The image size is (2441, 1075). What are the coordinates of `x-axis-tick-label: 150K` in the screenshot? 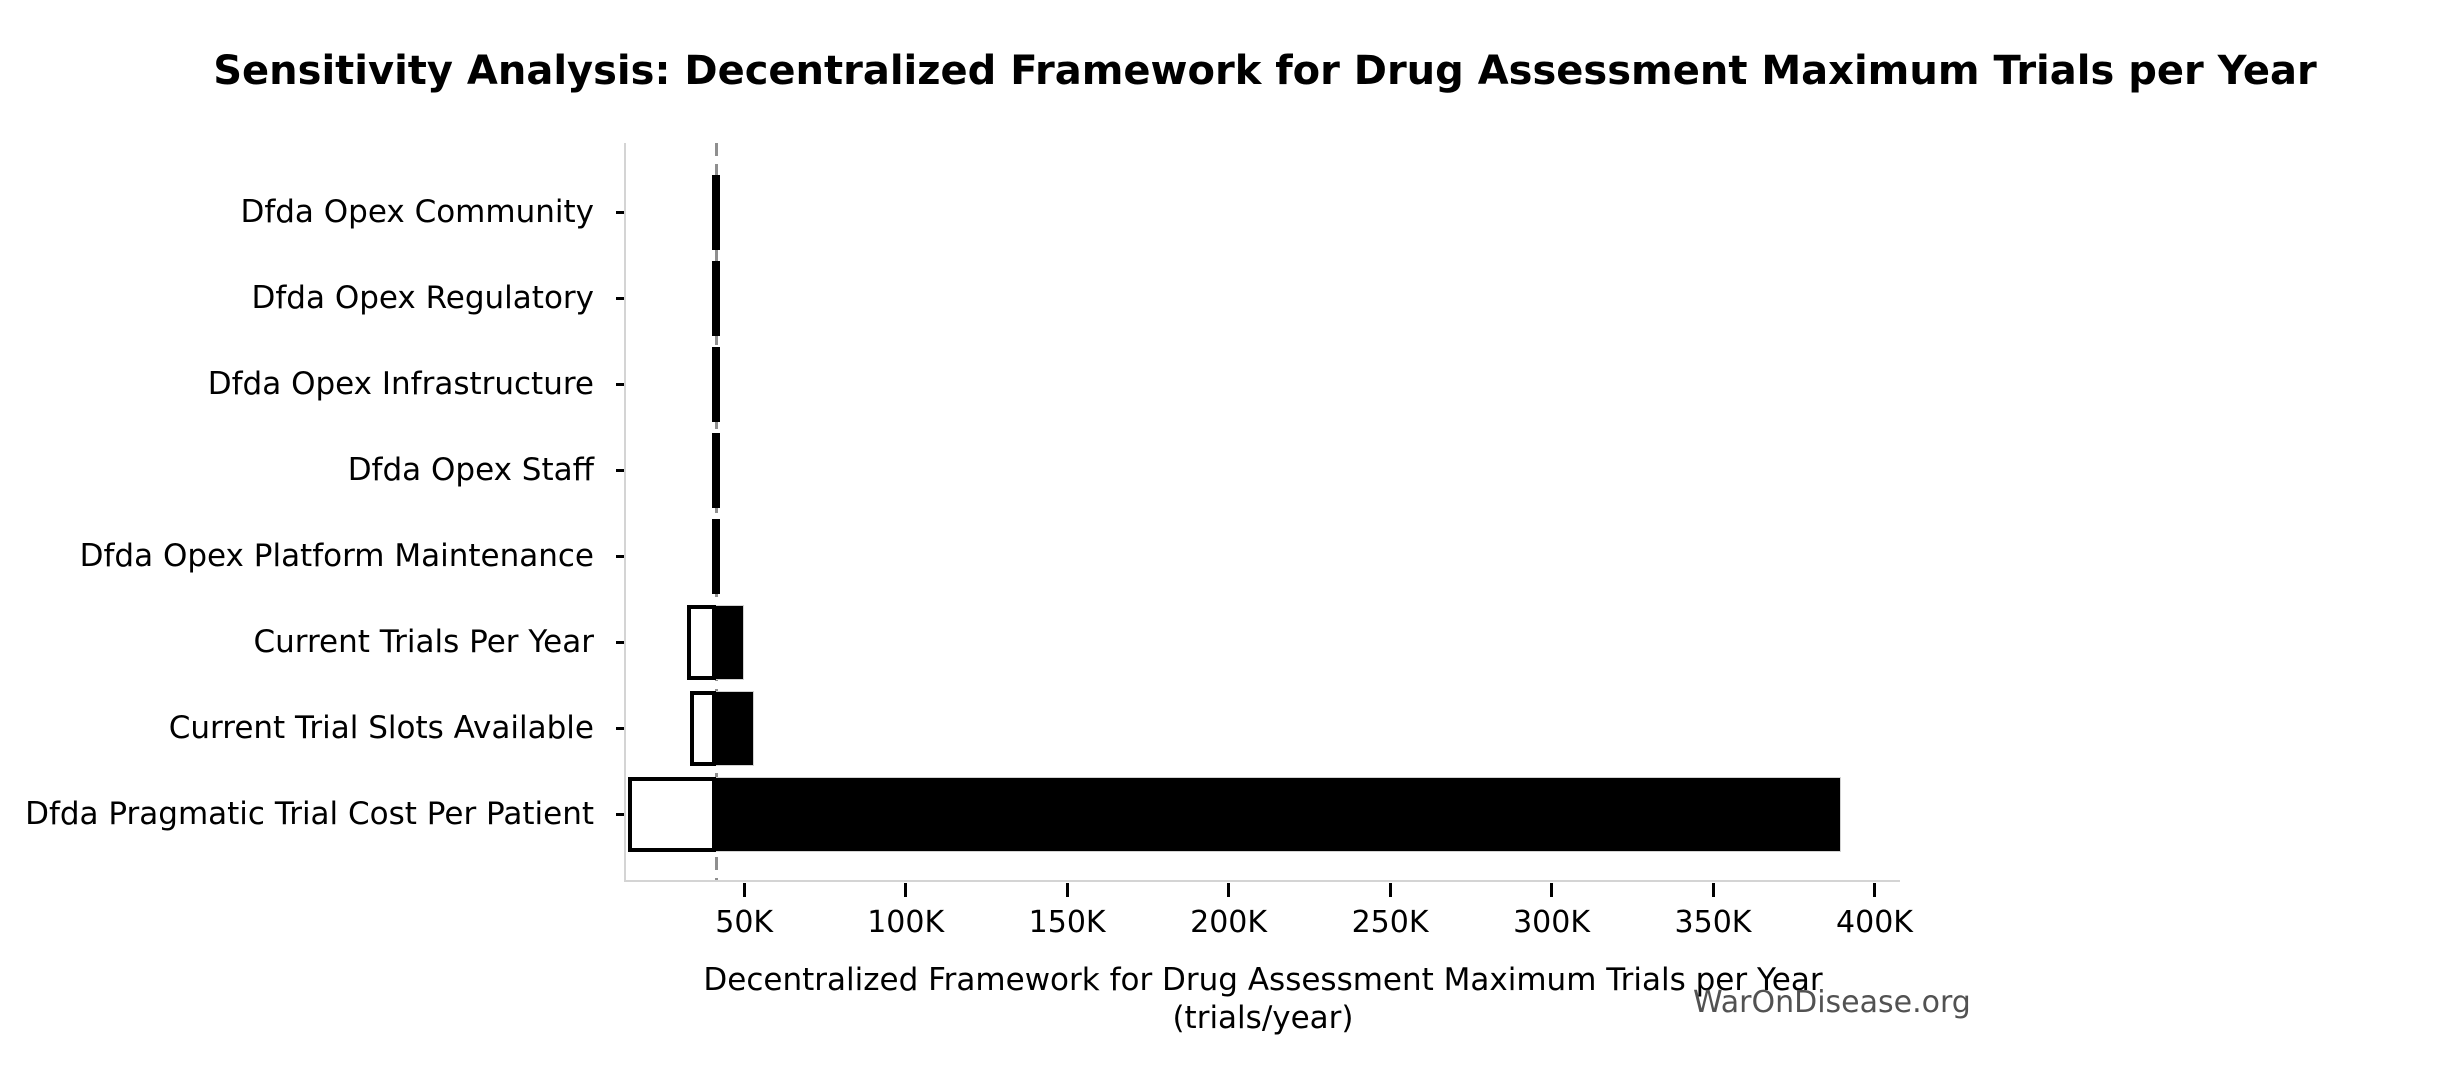 It's located at (1067, 922).